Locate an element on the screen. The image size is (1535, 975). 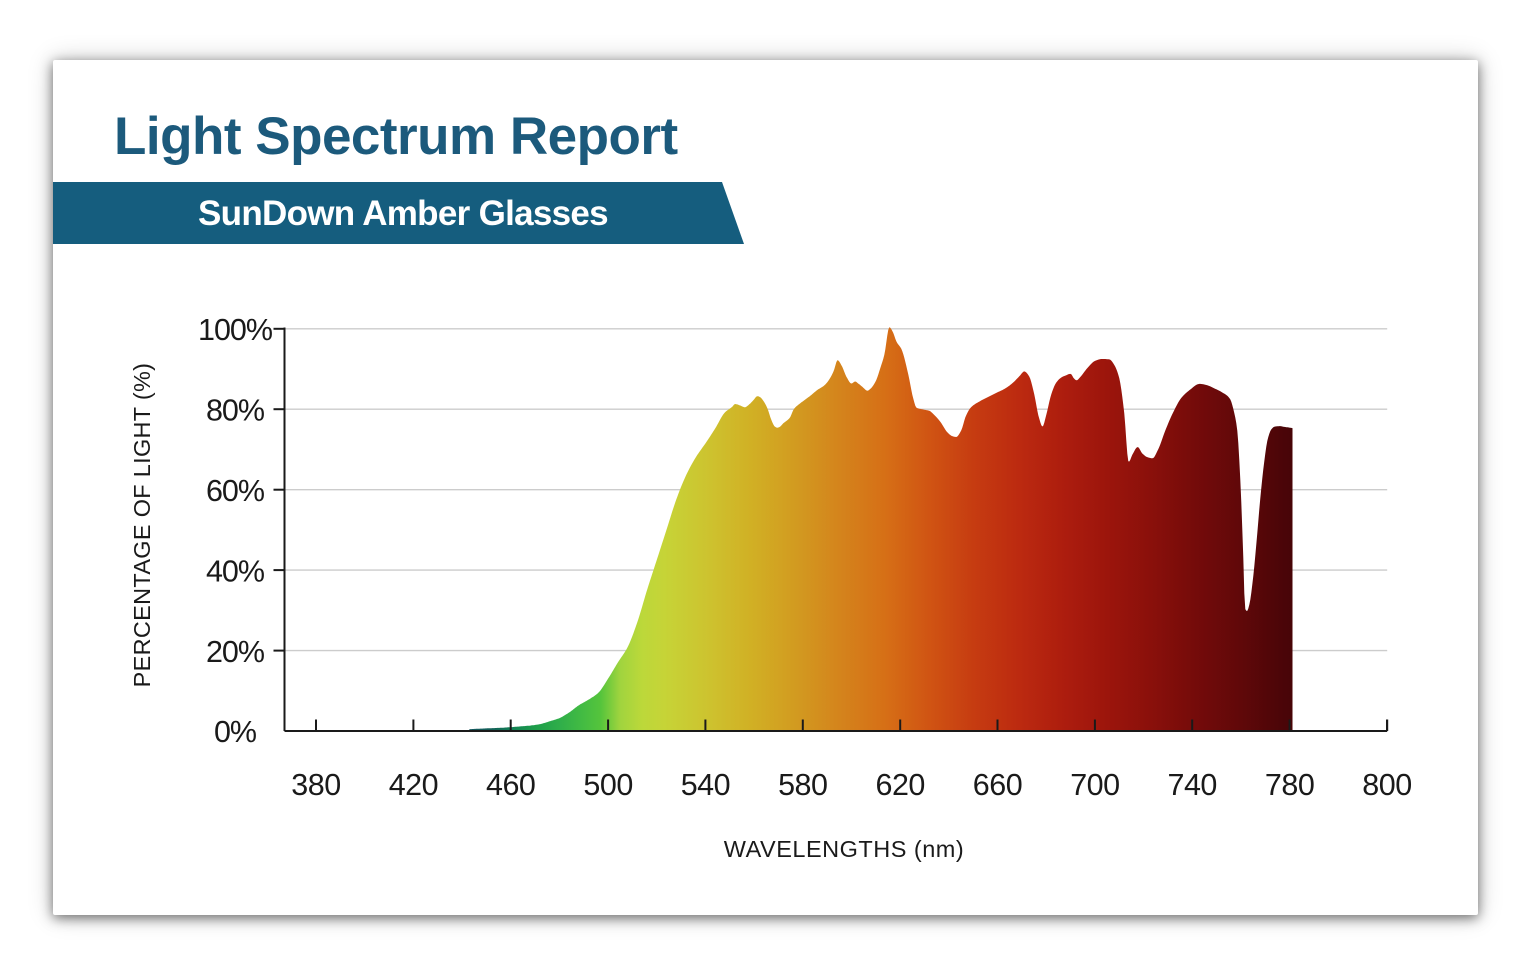
svg-text: 620 is located at coordinates (900, 785).